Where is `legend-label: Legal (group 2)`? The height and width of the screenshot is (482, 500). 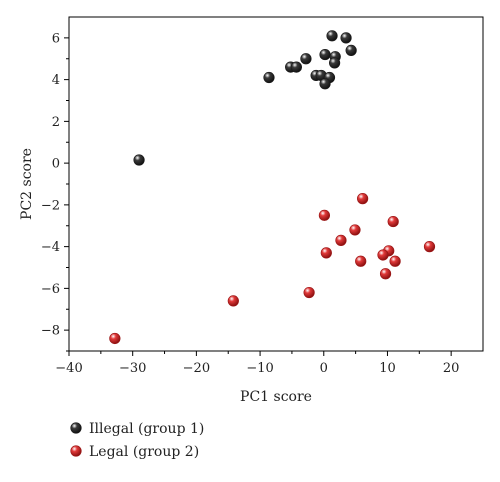
legend-label: Legal (group 2) is located at coordinates (144, 452).